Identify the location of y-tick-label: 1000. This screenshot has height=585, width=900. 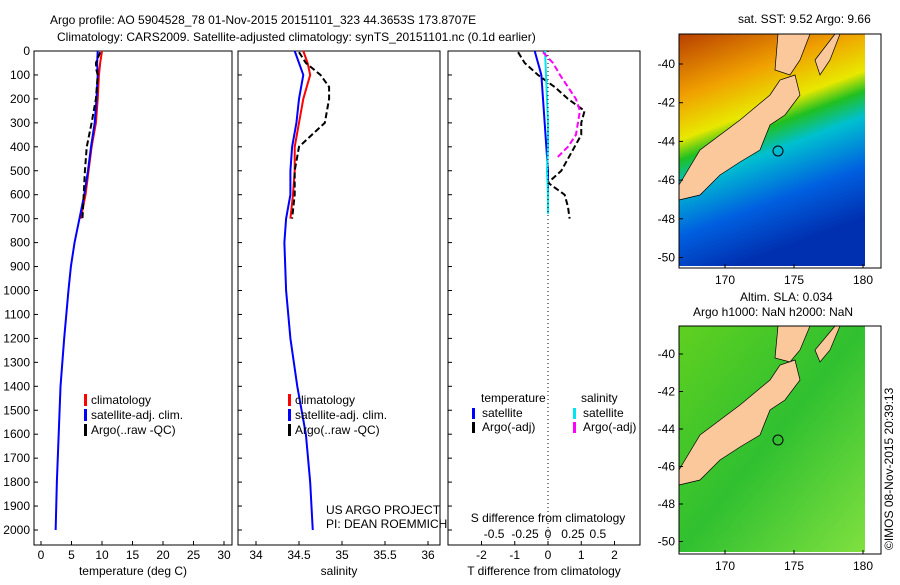
(16, 291).